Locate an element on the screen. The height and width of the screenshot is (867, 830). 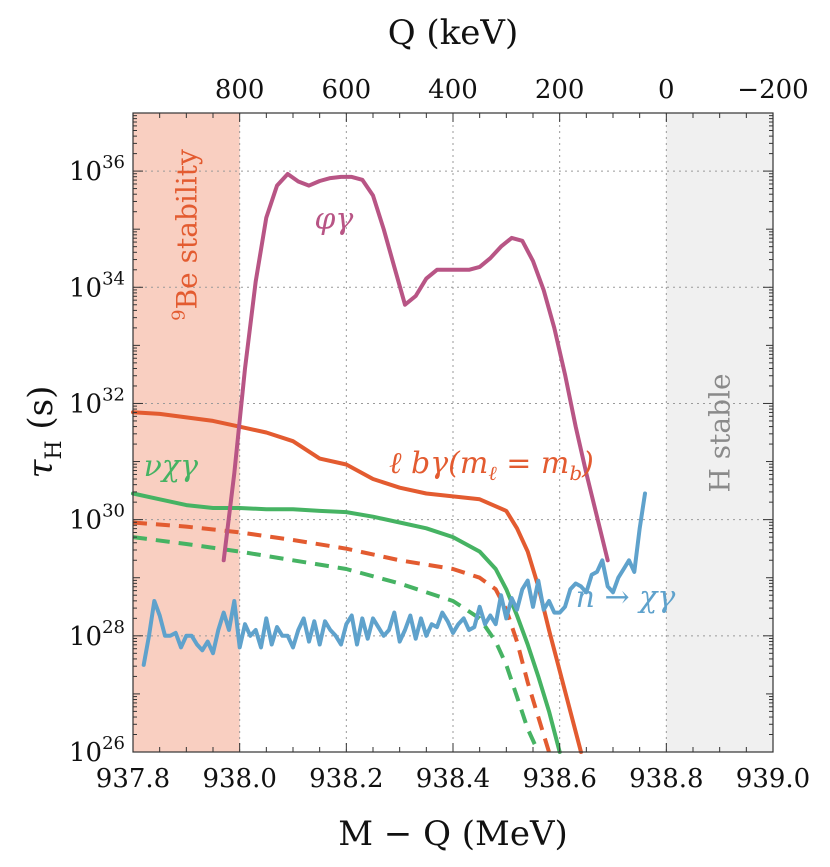
y-tick-exponent: 36 is located at coordinates (113, 162).